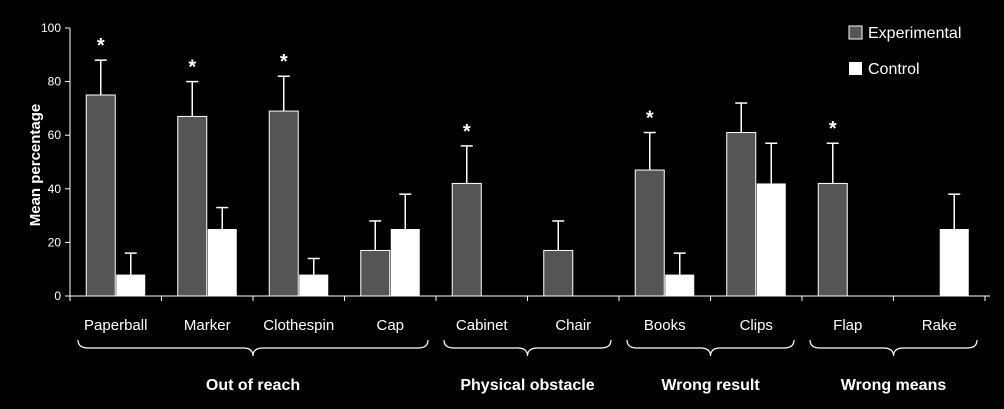 Image resolution: width=1004 pixels, height=409 pixels. What do you see at coordinates (375, 273) in the screenshot?
I see `bar-experimental-cap` at bounding box center [375, 273].